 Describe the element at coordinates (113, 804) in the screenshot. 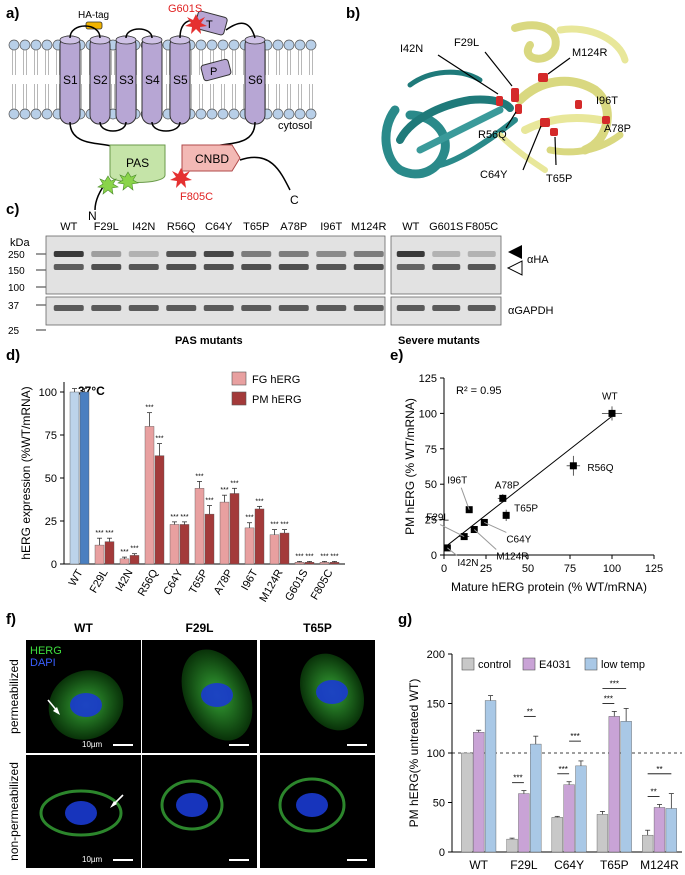

I see `arrowhead-membrane-bottom` at that location.